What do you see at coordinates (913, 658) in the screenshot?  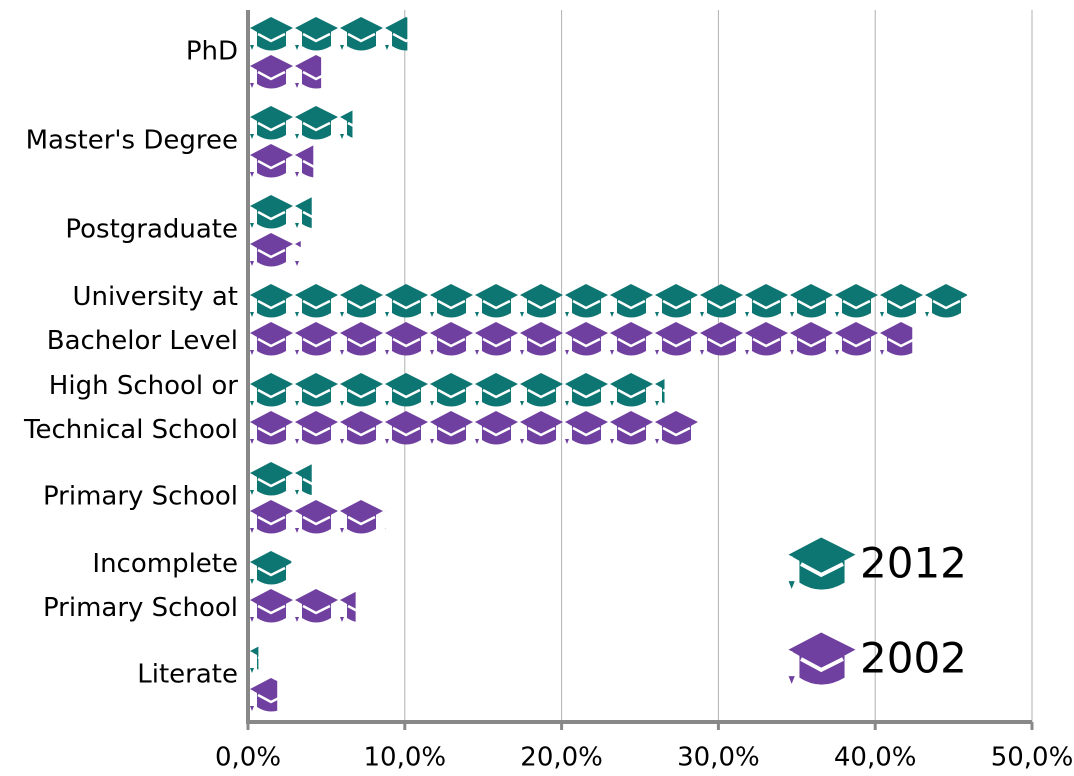 I see `legend-label: 2002` at bounding box center [913, 658].